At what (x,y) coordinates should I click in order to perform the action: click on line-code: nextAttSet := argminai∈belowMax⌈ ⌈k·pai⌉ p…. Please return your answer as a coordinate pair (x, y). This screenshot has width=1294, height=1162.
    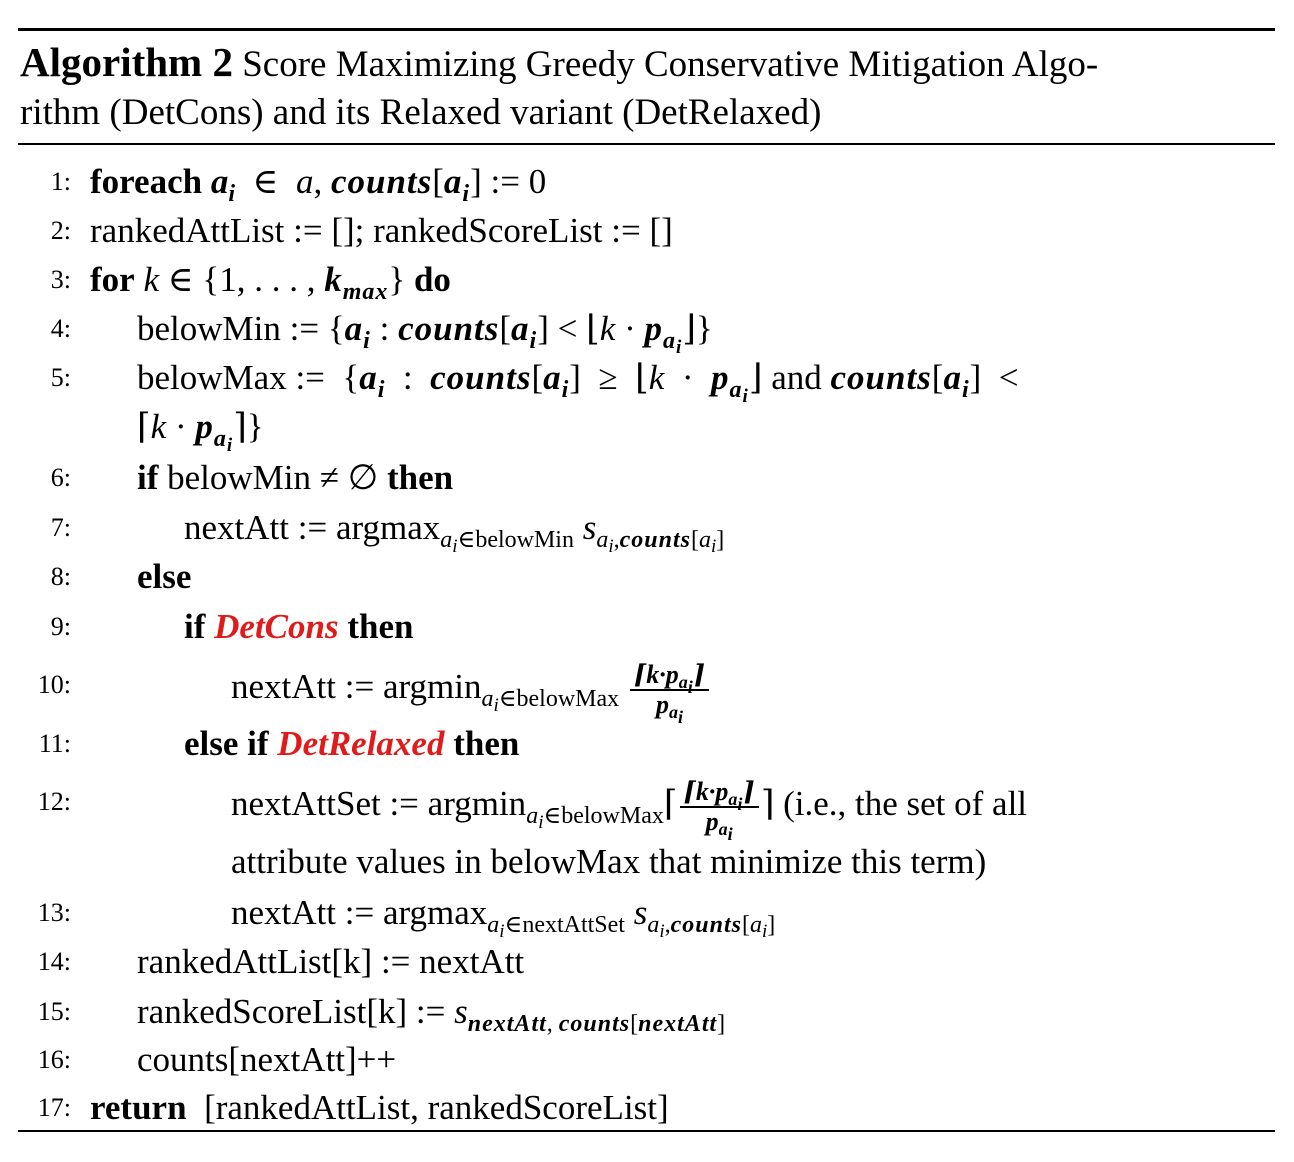
    Looking at the image, I should click on (629, 810).